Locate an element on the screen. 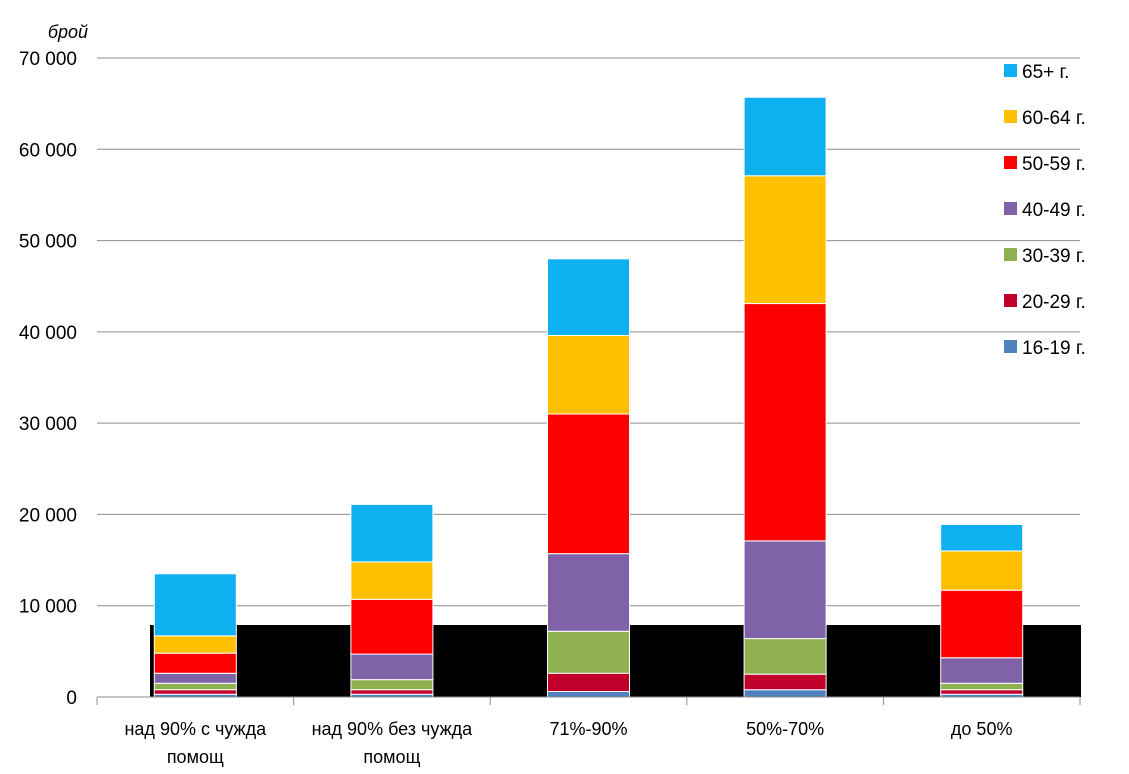 This screenshot has width=1129, height=774. y-tick-label: 20 000 is located at coordinates (48, 515).